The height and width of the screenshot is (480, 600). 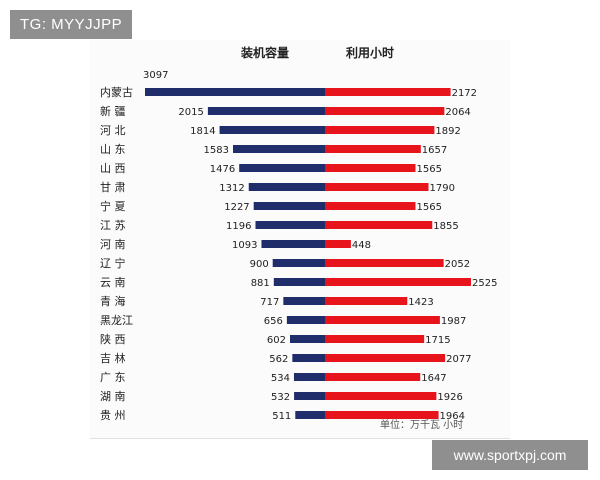 I want to click on hours-value: 2064, so click(x=457, y=112).